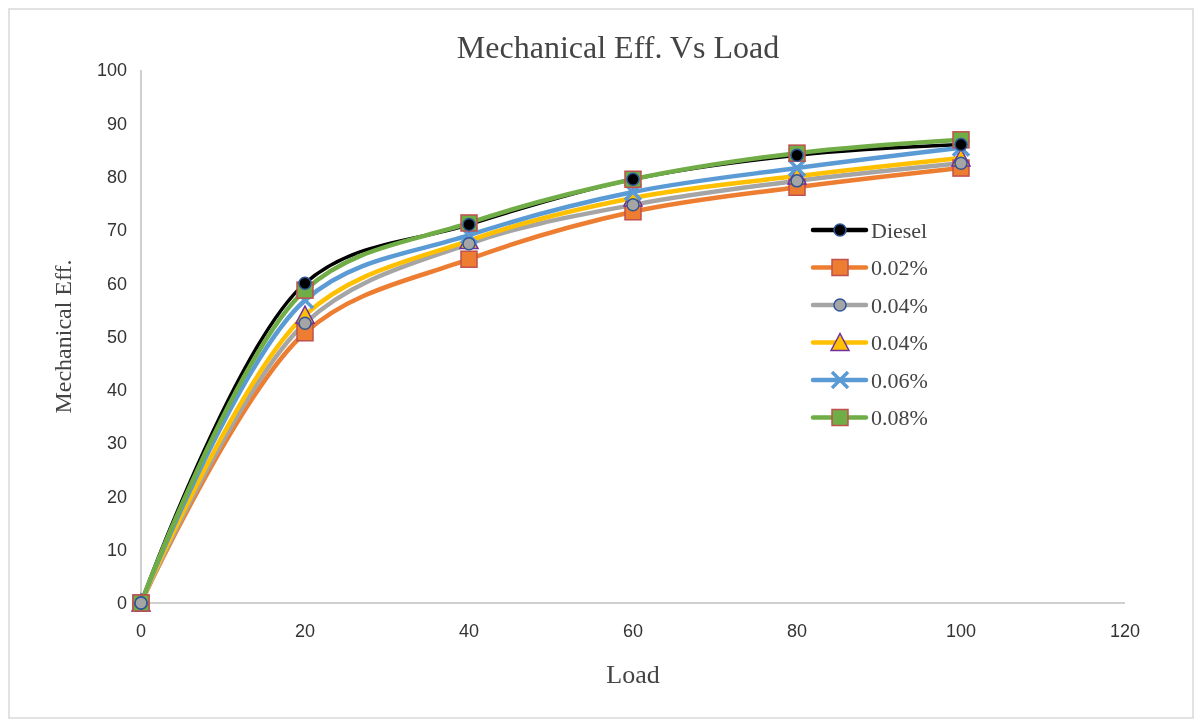  What do you see at coordinates (797, 631) in the screenshot?
I see `x-tick-label: 80` at bounding box center [797, 631].